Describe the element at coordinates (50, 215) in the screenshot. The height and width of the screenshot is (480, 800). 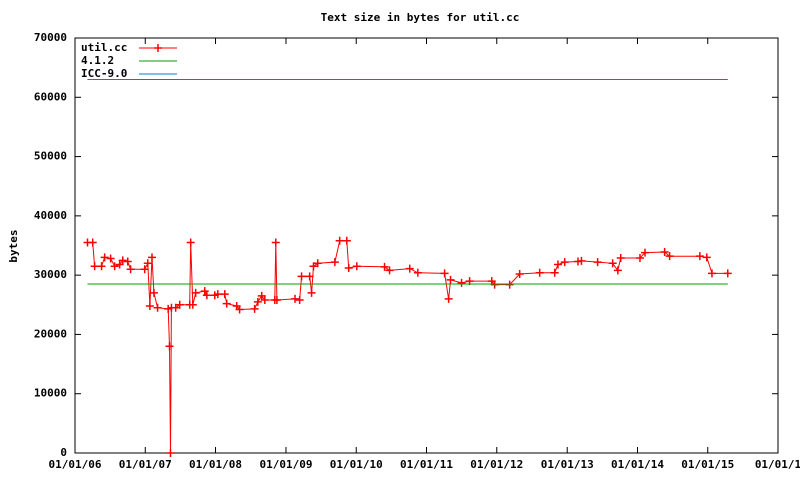
I see `y-tick-label: 40000` at that location.